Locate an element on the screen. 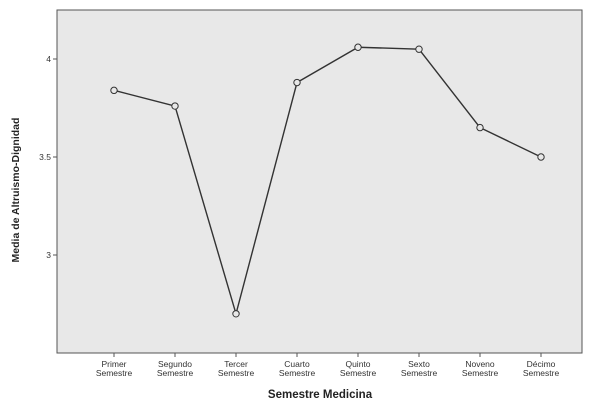 The image size is (591, 403). y-axis-ticks: 33.54 is located at coordinates (48, 157).